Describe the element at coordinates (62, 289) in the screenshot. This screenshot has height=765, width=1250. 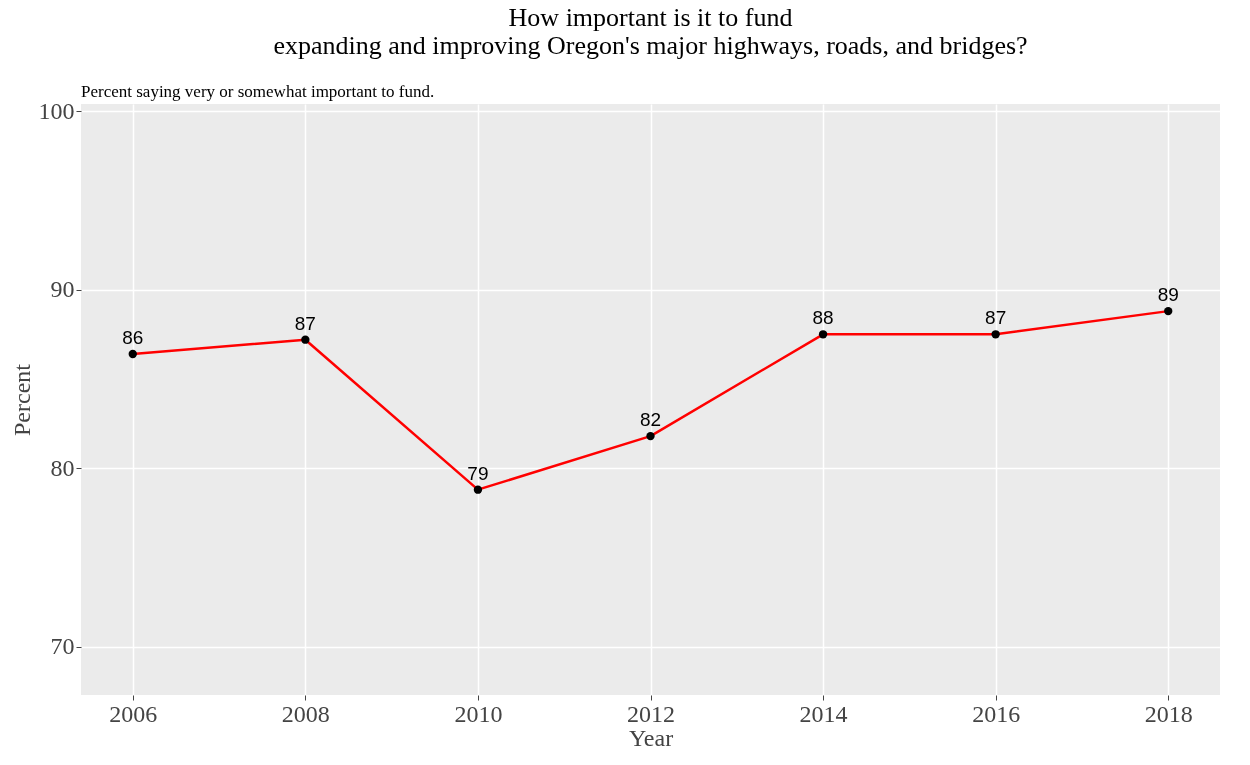
I see `y-tick-label: 90` at that location.